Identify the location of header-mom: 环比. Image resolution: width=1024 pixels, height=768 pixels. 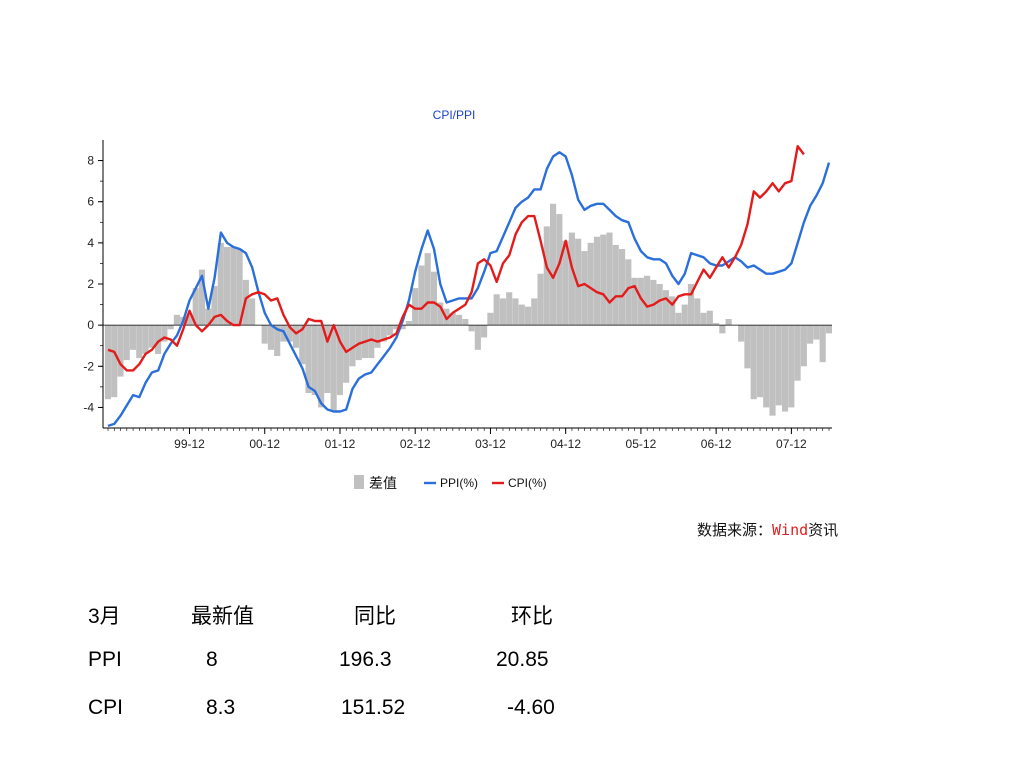
(532, 616).